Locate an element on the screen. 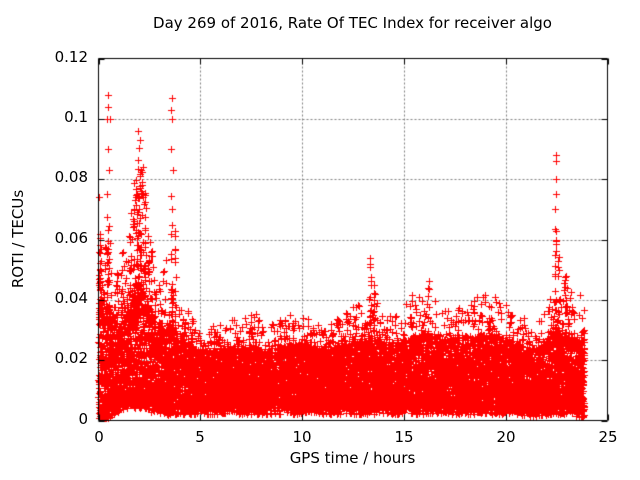 This screenshot has width=640, height=480. y-tick-label-0.06: 0.06 is located at coordinates (71, 238).